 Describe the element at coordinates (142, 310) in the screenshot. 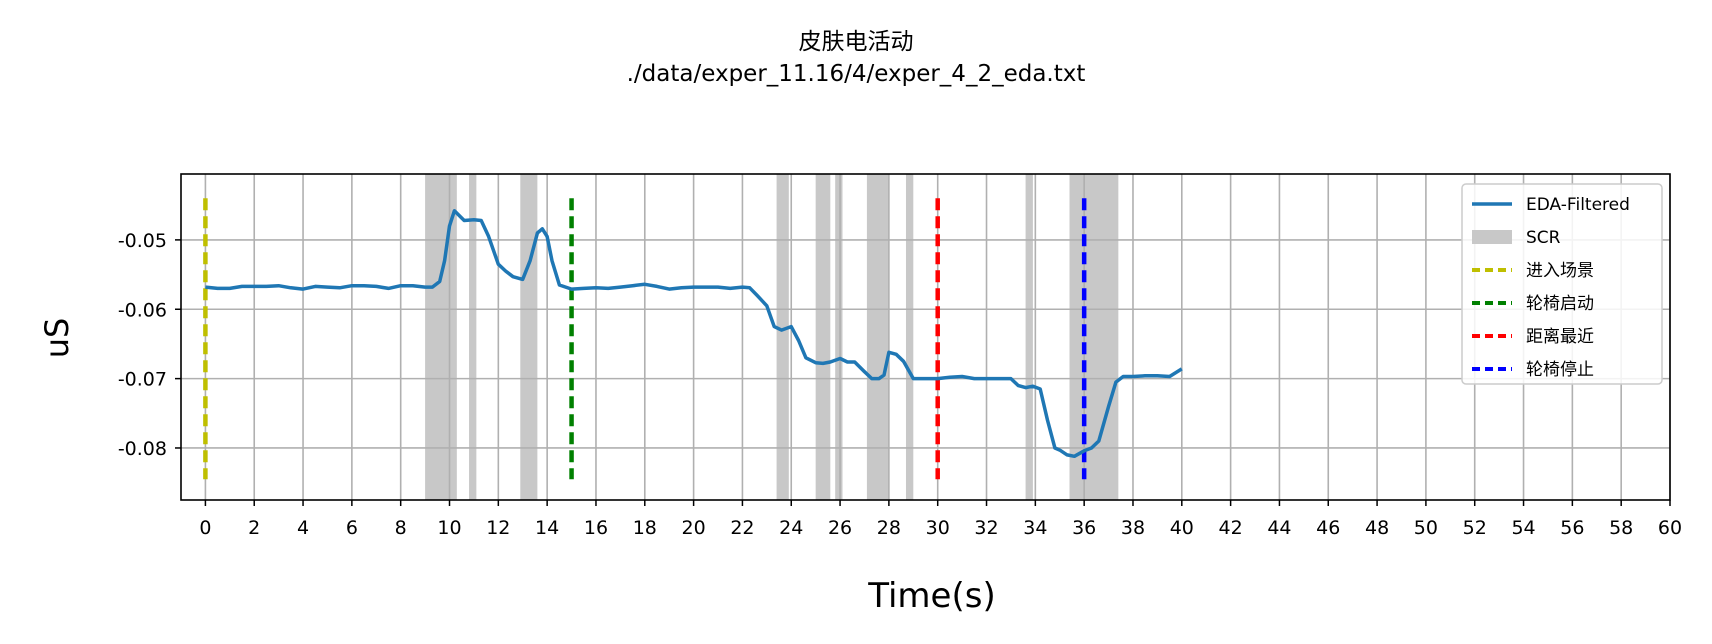

I see `y-tick-label-1: -0.06` at that location.